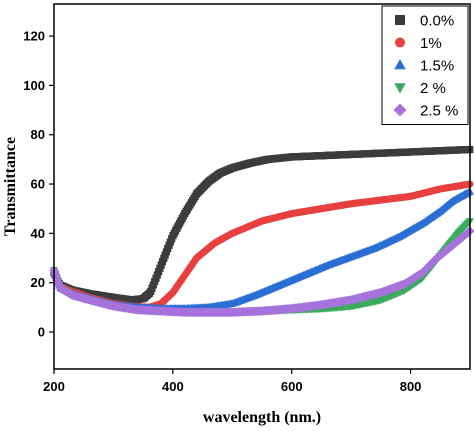 This screenshot has height=431, width=474. Describe the element at coordinates (262, 417) in the screenshot. I see `x-axis-title: wavelength (nm.)` at that location.